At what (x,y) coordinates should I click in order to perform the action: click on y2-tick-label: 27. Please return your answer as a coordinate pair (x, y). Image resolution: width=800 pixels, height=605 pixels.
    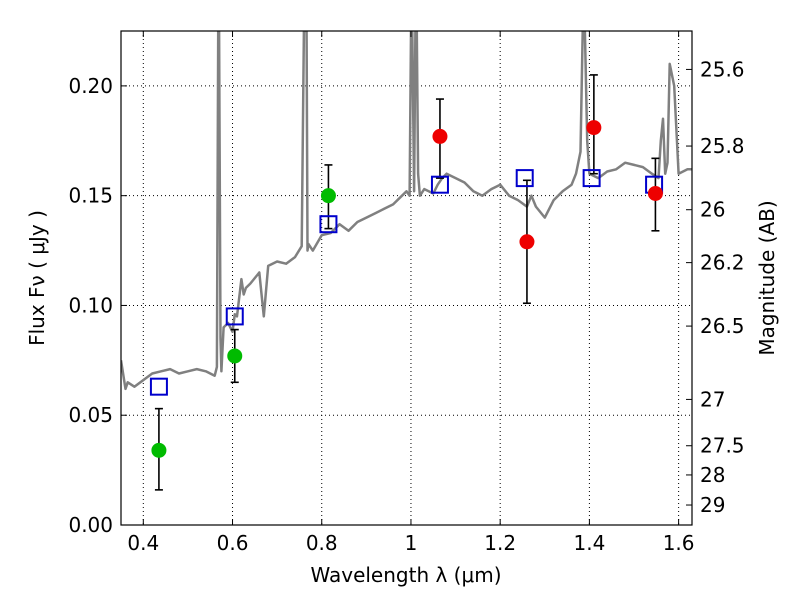
    Looking at the image, I should click on (712, 399).